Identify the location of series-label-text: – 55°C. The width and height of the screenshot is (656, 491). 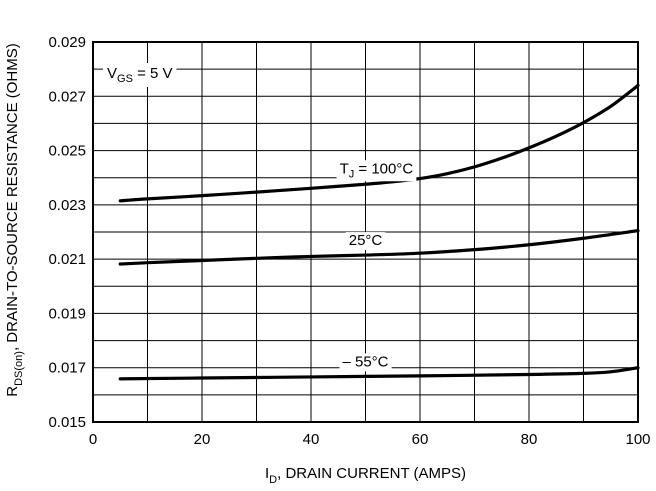
(365, 361).